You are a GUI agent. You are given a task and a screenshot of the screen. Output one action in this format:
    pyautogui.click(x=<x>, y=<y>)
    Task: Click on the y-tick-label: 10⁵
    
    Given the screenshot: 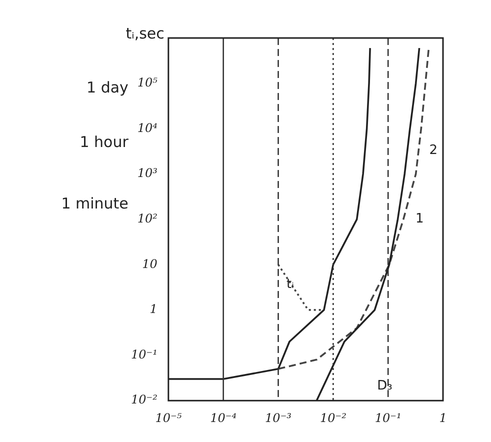 What is the action you would take?
    pyautogui.click(x=147, y=82)
    